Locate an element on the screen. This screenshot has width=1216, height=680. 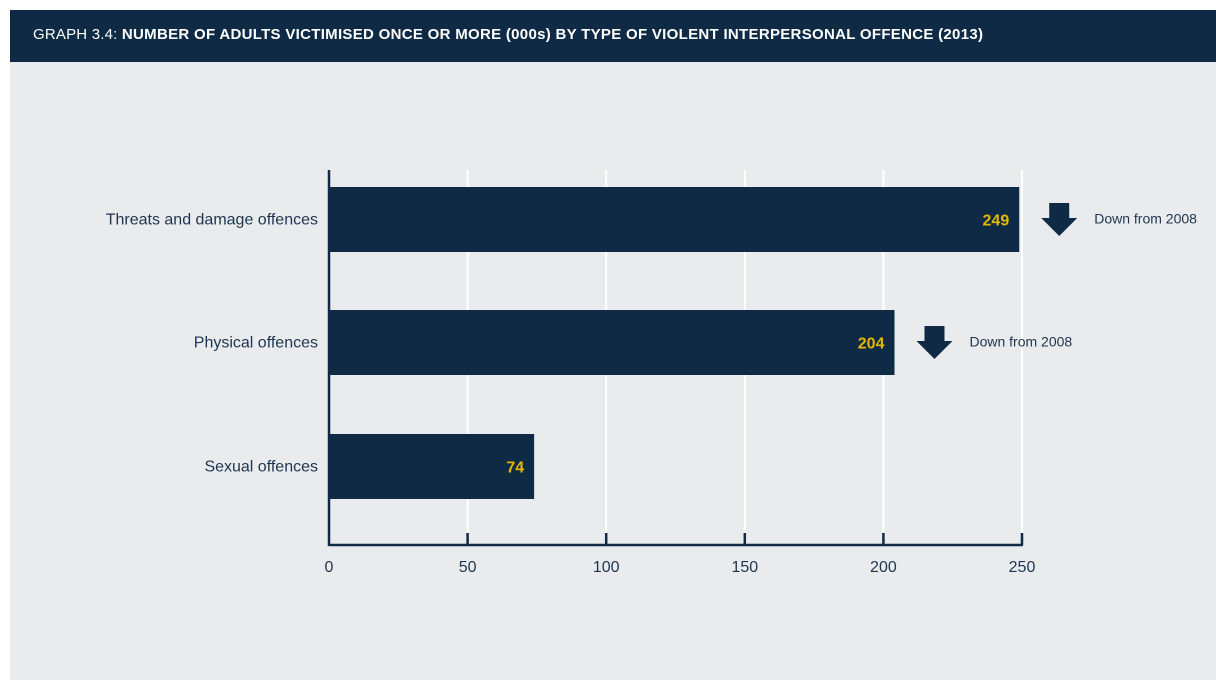
category-label: Threats and damage offences is located at coordinates (212, 220).